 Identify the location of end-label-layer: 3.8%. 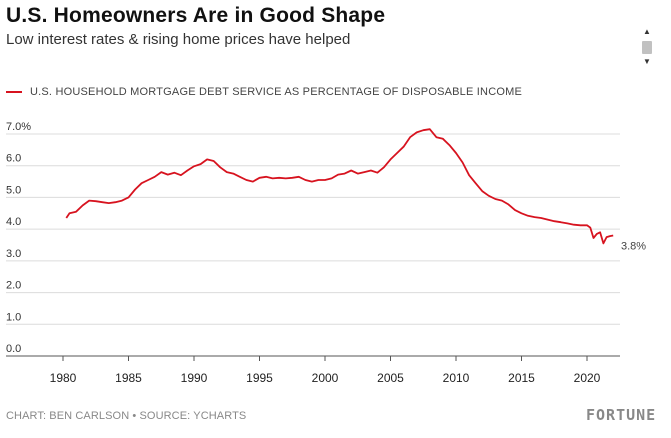
(633, 246).